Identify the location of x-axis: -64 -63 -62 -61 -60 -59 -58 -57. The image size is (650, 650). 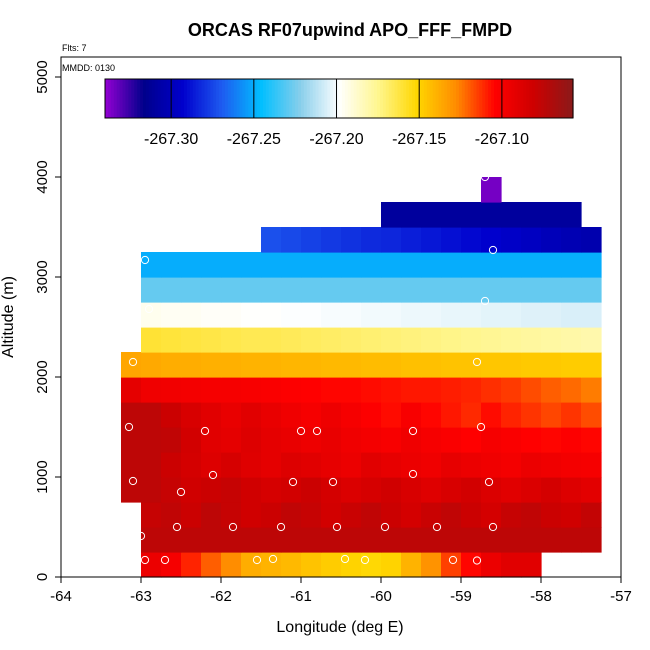
(341, 591).